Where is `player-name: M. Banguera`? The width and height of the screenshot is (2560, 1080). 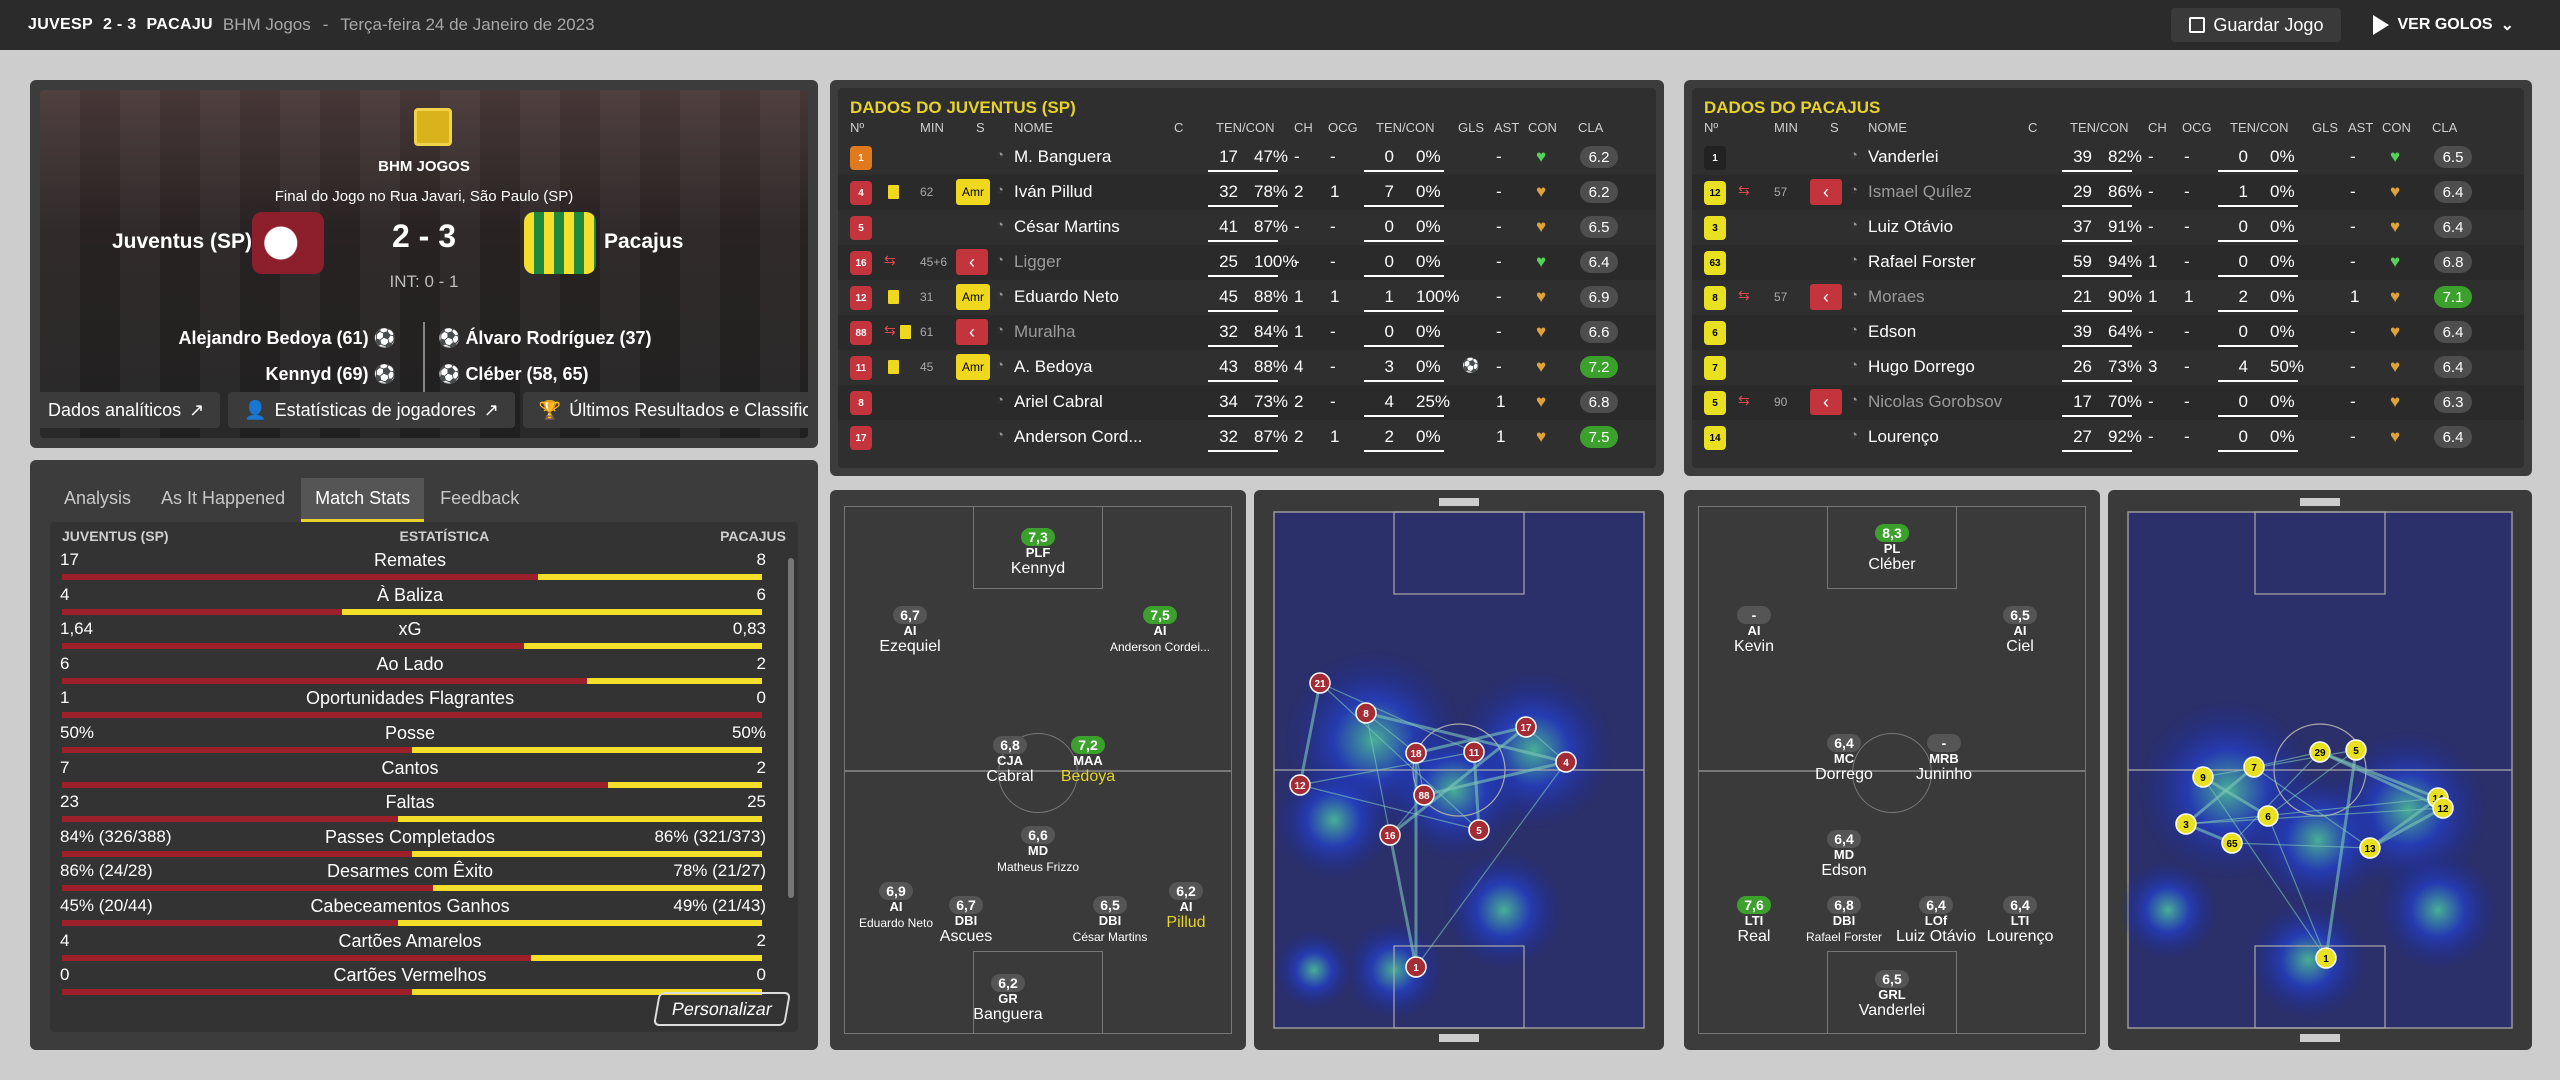 player-name: M. Banguera is located at coordinates (1063, 156).